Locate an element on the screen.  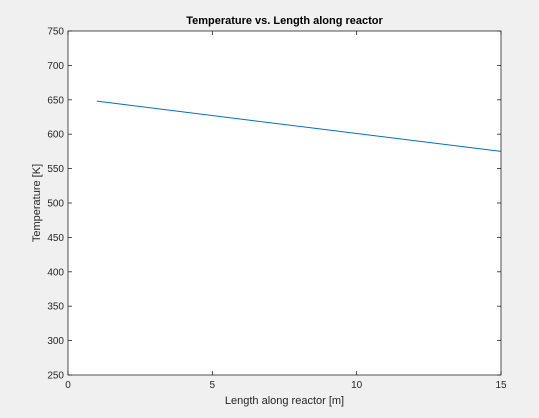
y-tick-label: 450 is located at coordinates (55, 238).